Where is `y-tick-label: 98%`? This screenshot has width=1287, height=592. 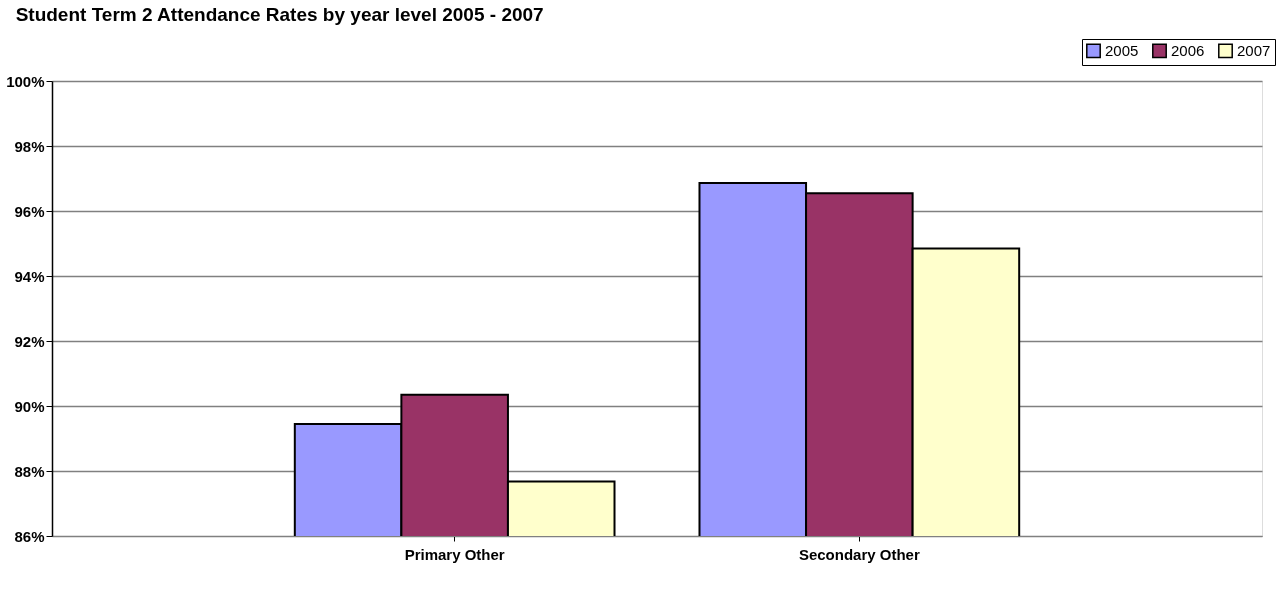
y-tick-label: 98% is located at coordinates (29, 146).